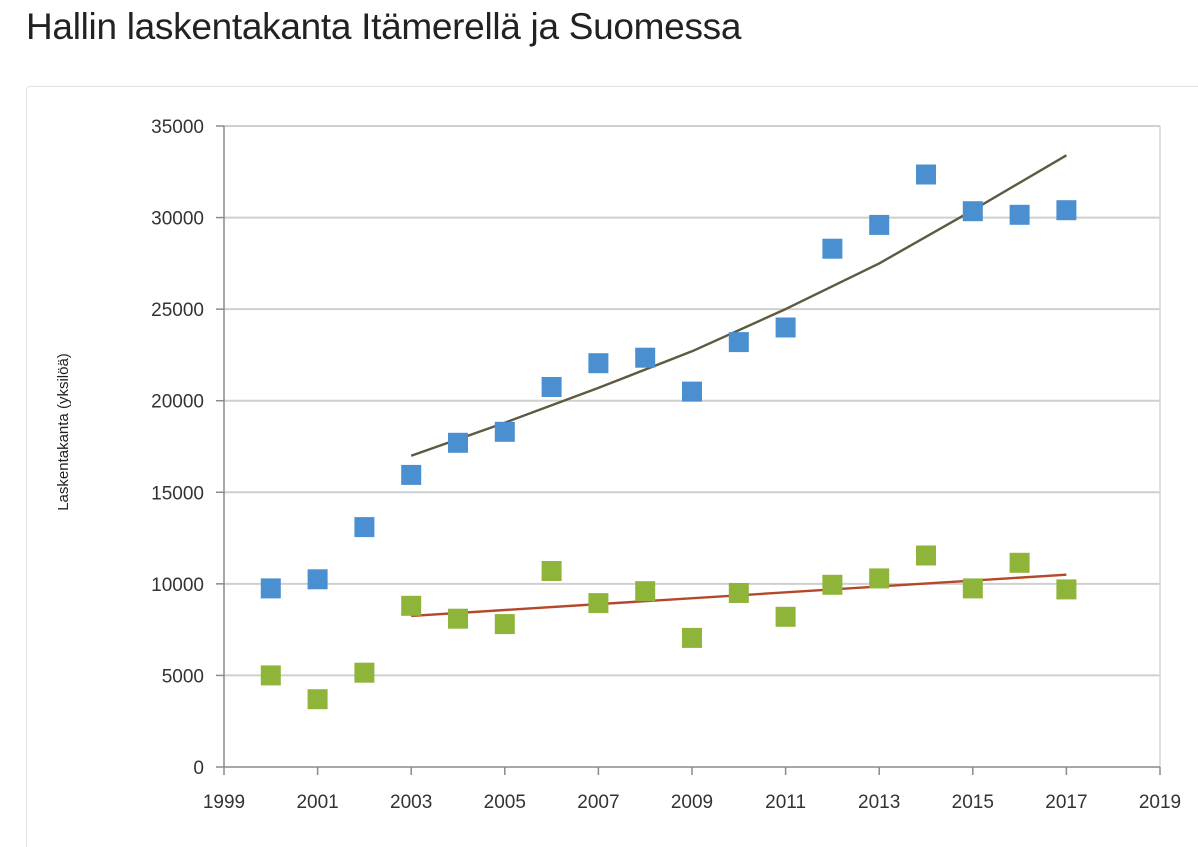 The image size is (1198, 847). I want to click on y-tick-label: 30000, so click(177, 219).